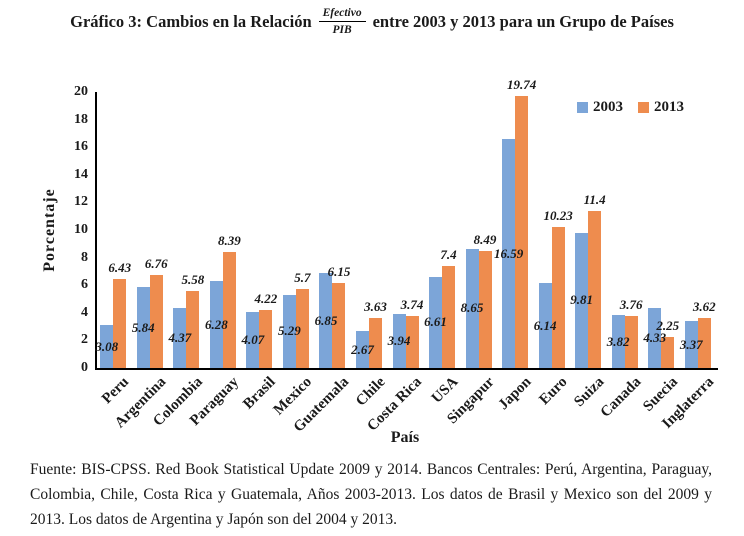  Describe the element at coordinates (558, 215) in the screenshot. I see `data-label-2013: 10.23` at that location.